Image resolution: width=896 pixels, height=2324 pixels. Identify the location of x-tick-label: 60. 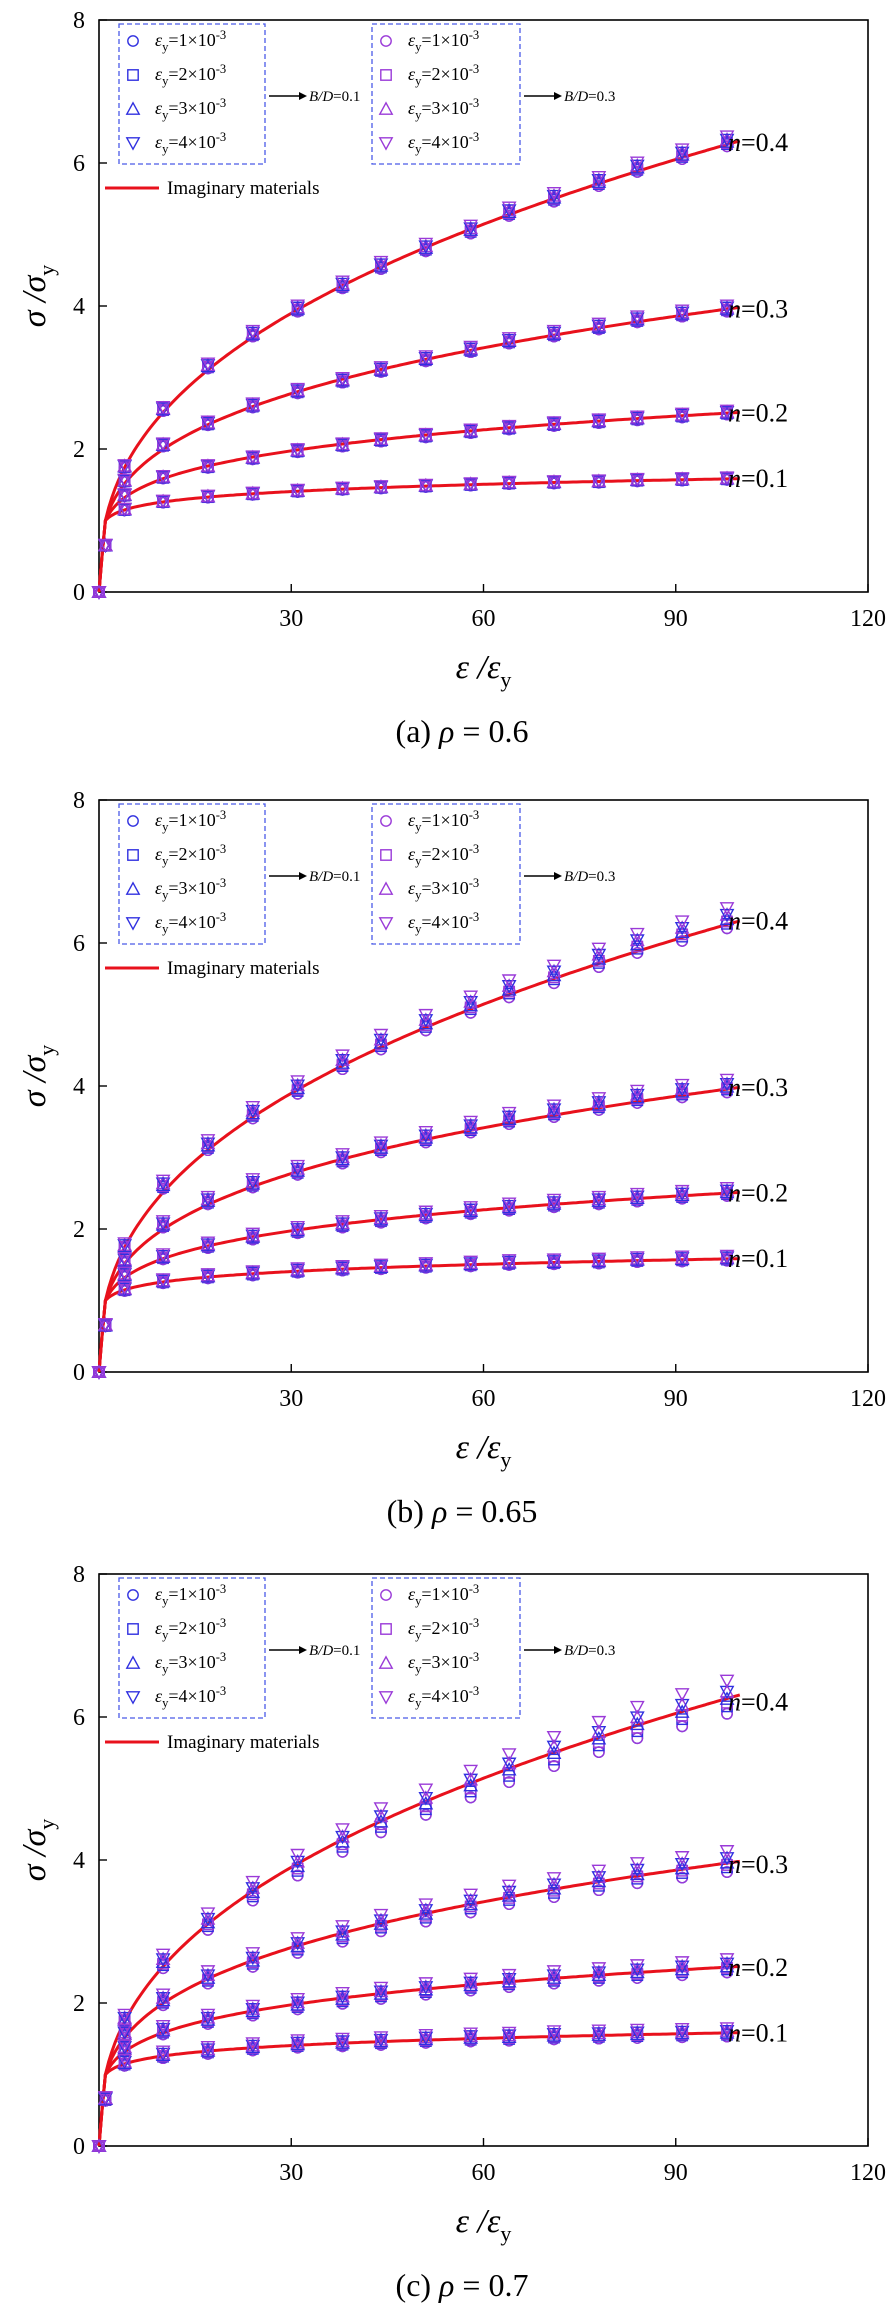
(484, 619).